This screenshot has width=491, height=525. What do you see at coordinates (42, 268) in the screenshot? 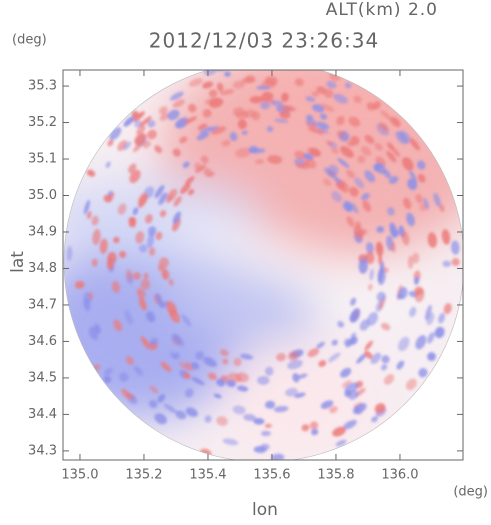
I see `y-tick-label: 34.8` at bounding box center [42, 268].